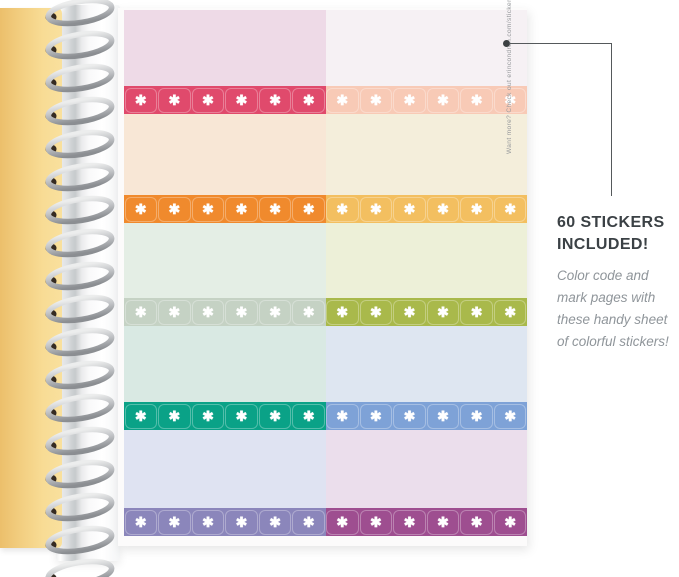 The width and height of the screenshot is (679, 577). What do you see at coordinates (325, 168) in the screenshot?
I see `sticker-row-orange: ✱ ✱ ✱ ✱ ✱ ✱ ✱ ✱ ✱ ✱ ✱ ✱` at bounding box center [325, 168].